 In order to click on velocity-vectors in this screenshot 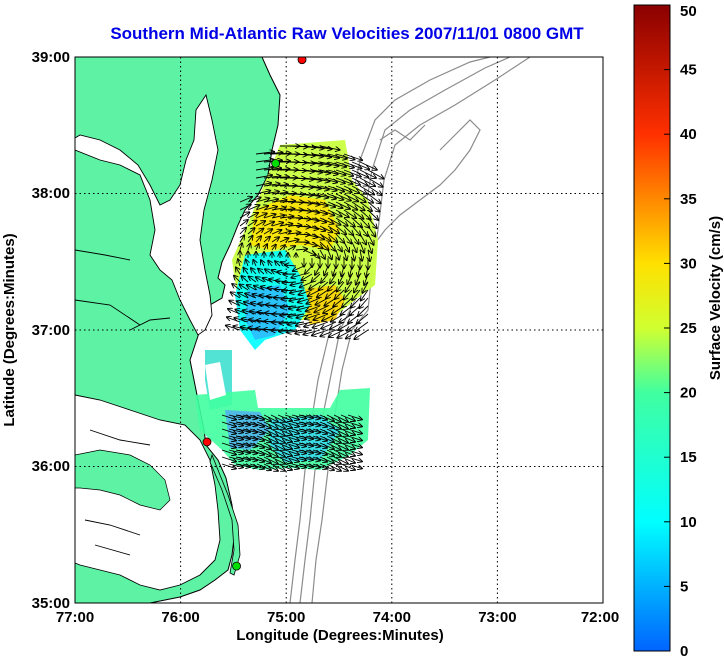, I will do `click(302, 308)`.